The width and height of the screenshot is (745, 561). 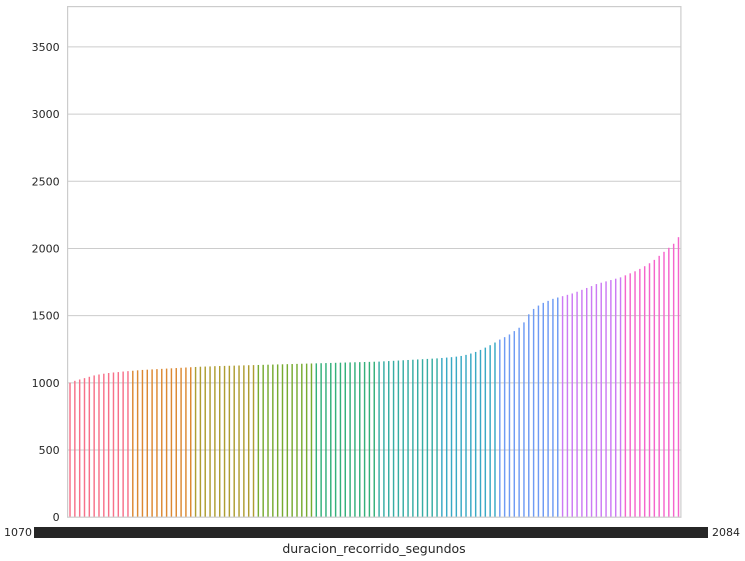 What do you see at coordinates (46, 181) in the screenshot?
I see `y-tick-label: 2500` at bounding box center [46, 181].